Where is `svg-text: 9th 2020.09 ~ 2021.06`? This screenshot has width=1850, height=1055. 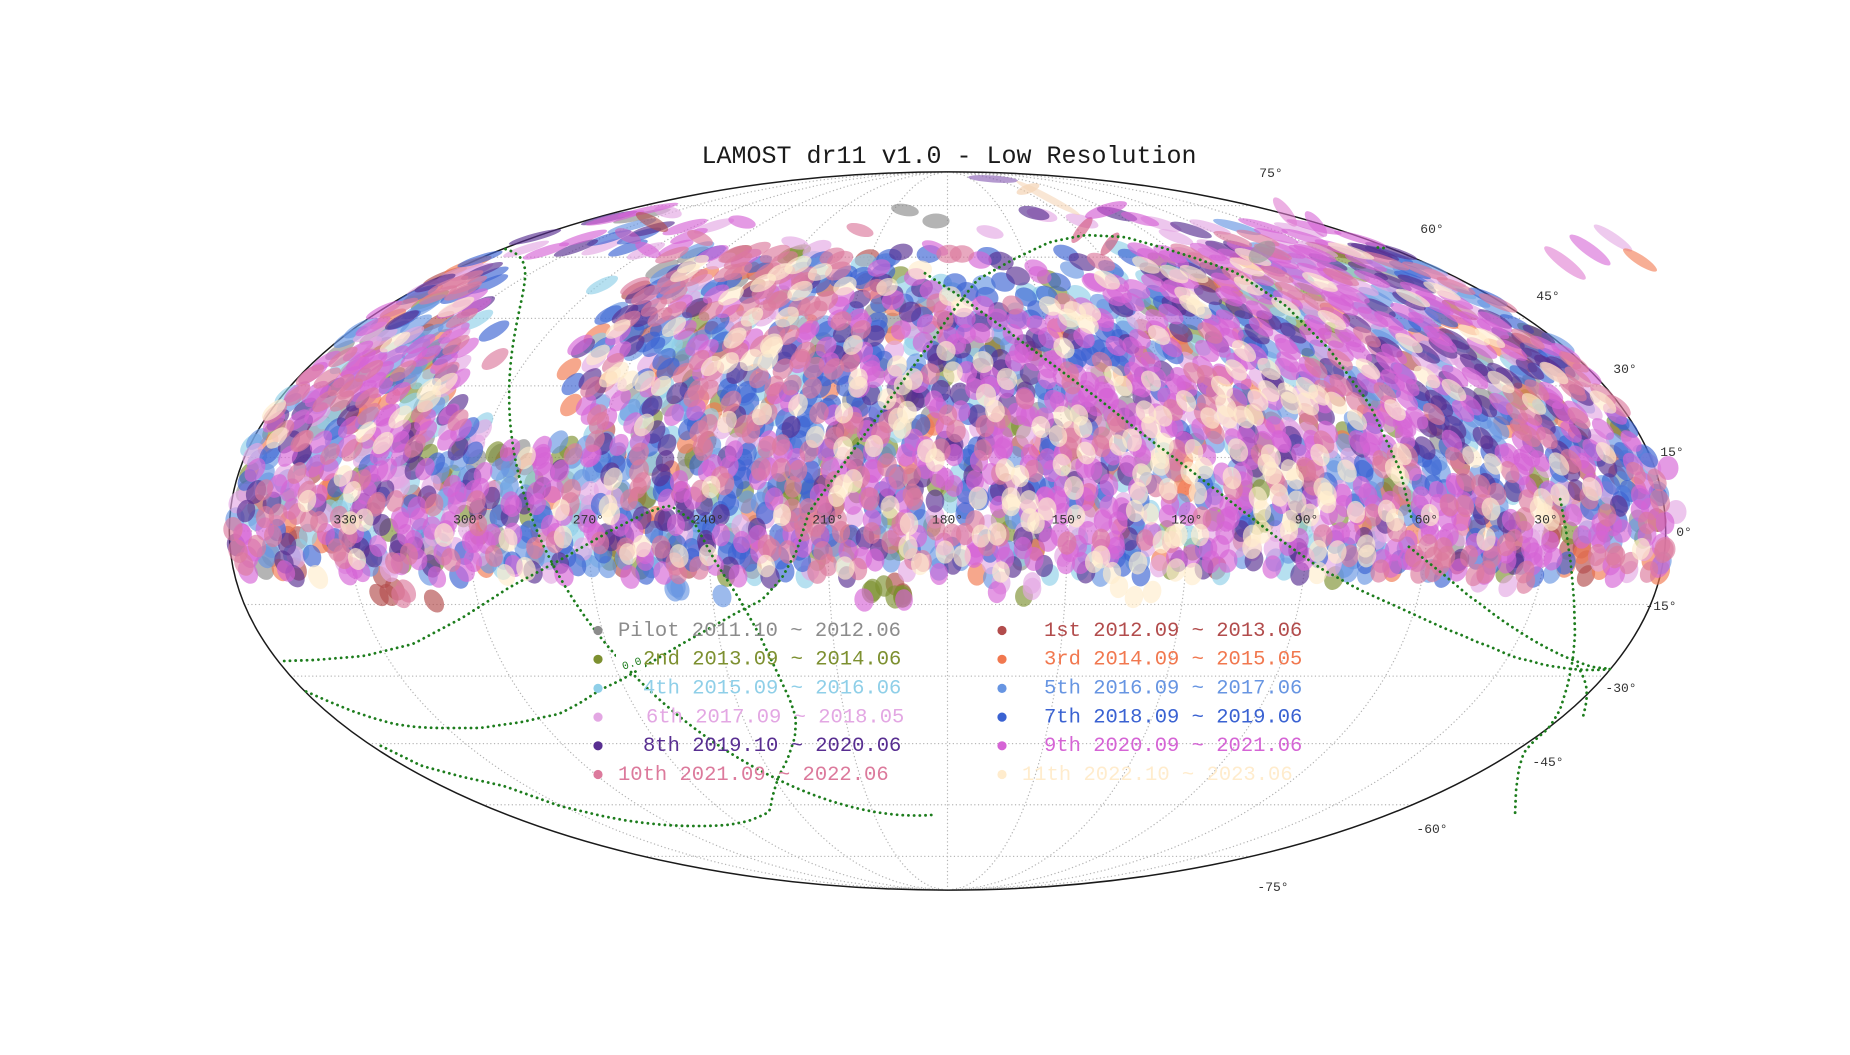 svg-text: 9th 2020.09 ~ 2021.06 is located at coordinates (1173, 746).